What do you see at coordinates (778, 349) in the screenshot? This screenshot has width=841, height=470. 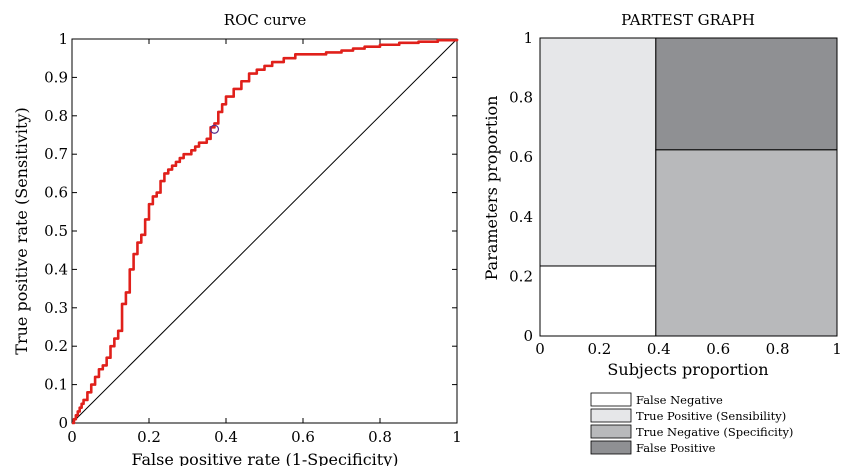 I see `partest-x-tick-label: 0.8` at bounding box center [778, 349].